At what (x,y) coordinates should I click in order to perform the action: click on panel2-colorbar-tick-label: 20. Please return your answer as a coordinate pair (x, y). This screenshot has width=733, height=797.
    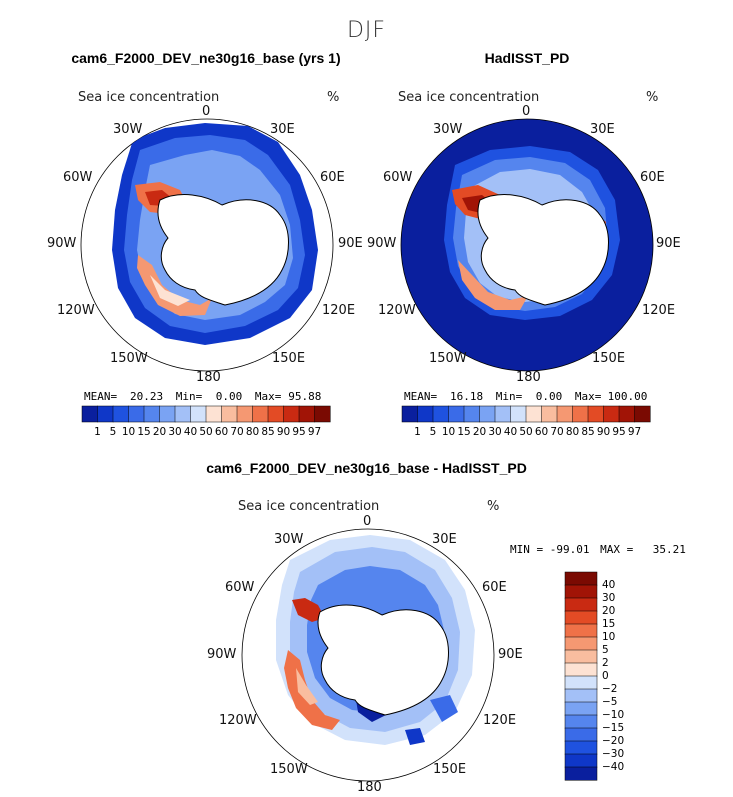
    Looking at the image, I should click on (479, 432).